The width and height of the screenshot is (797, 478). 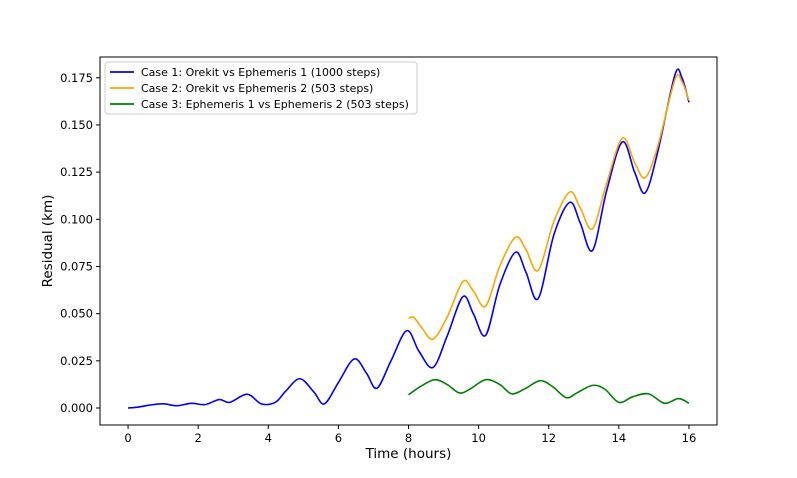 I want to click on y-axis-title: Residual (km), so click(x=48, y=241).